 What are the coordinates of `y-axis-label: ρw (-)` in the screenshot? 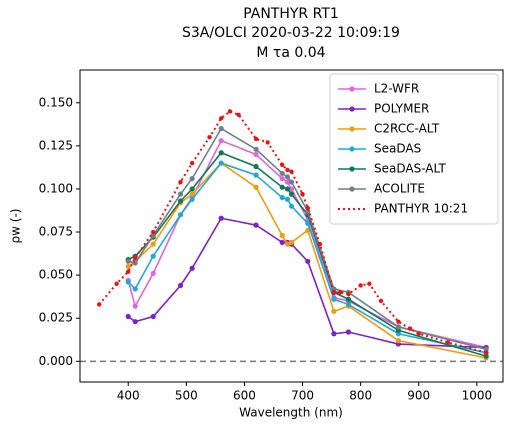 It's located at (16, 226).